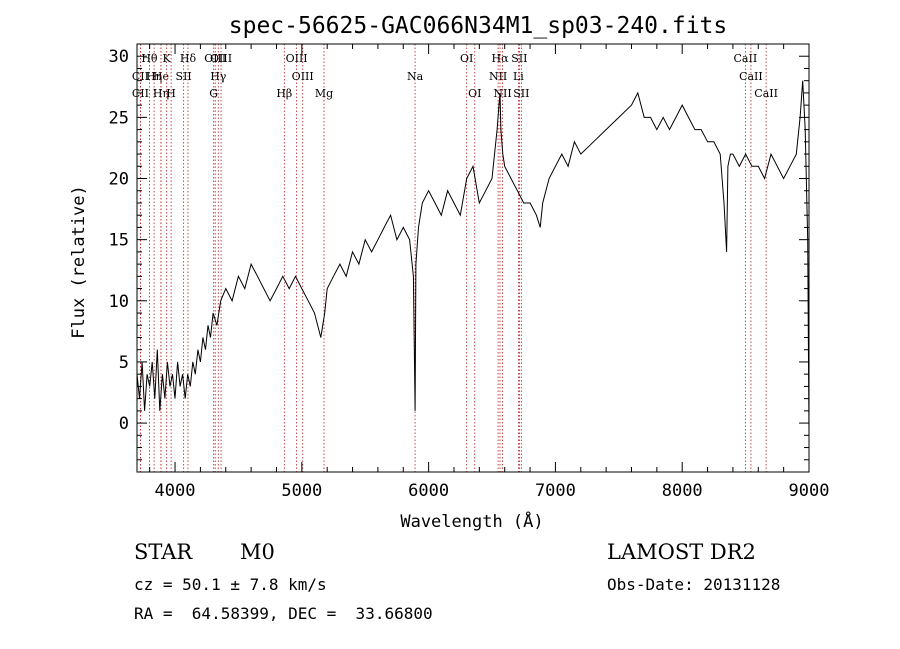  I want to click on y-tick-label: 20, so click(119, 180).